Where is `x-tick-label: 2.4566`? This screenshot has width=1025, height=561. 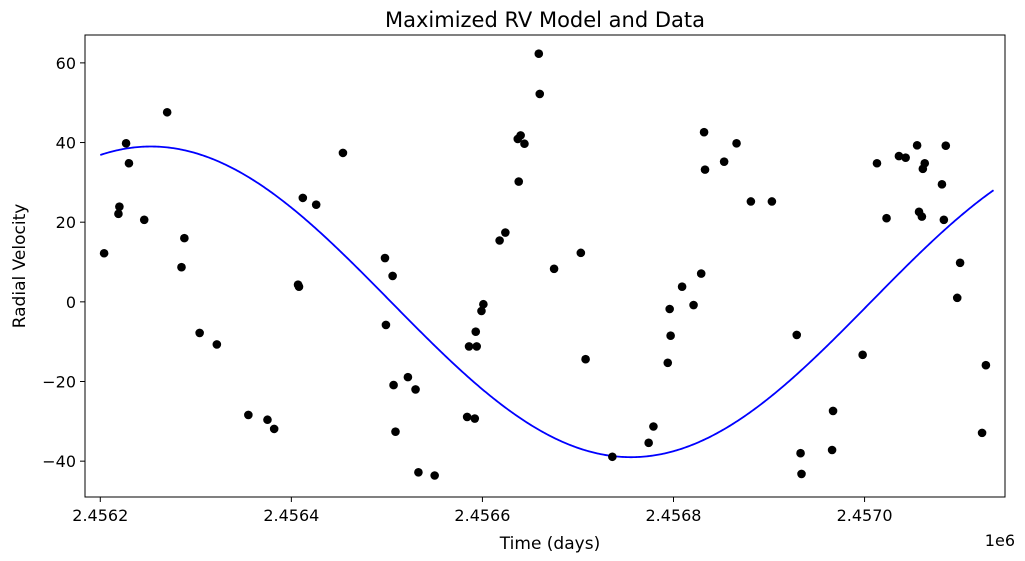
x-tick-label: 2.4566 is located at coordinates (482, 515).